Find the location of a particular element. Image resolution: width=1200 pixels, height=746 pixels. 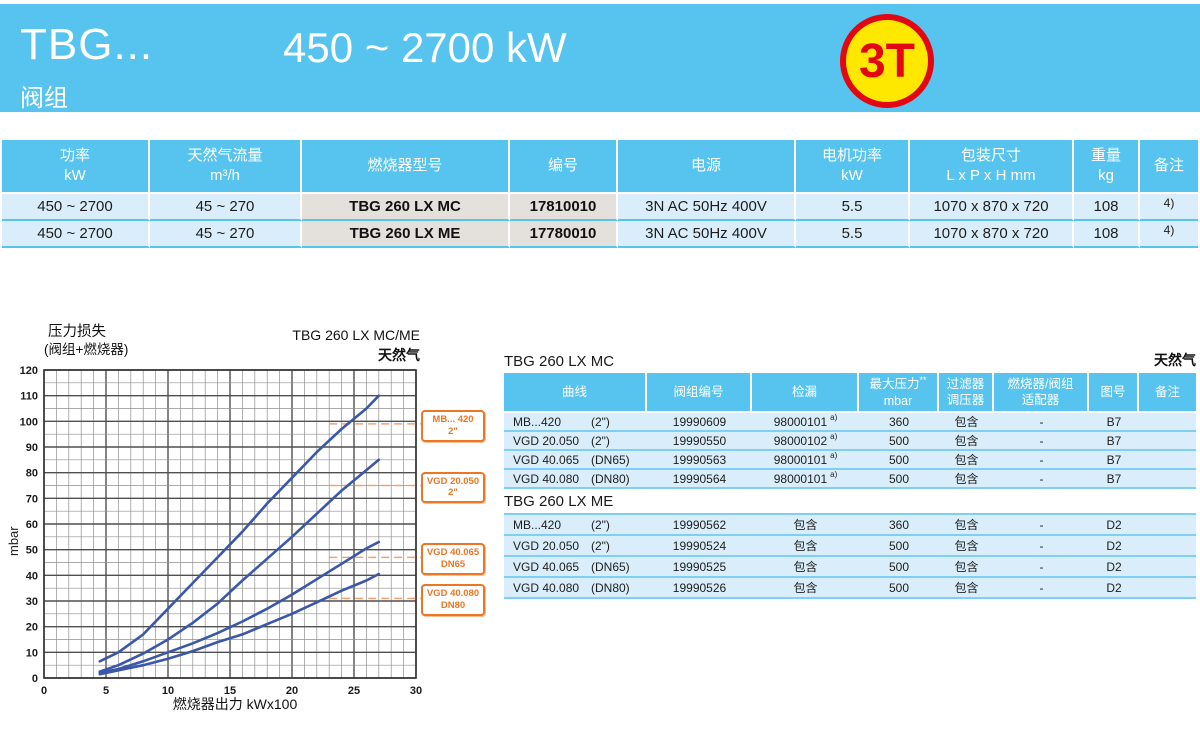

col-header-power: 功率 kW is located at coordinates (76, 166).